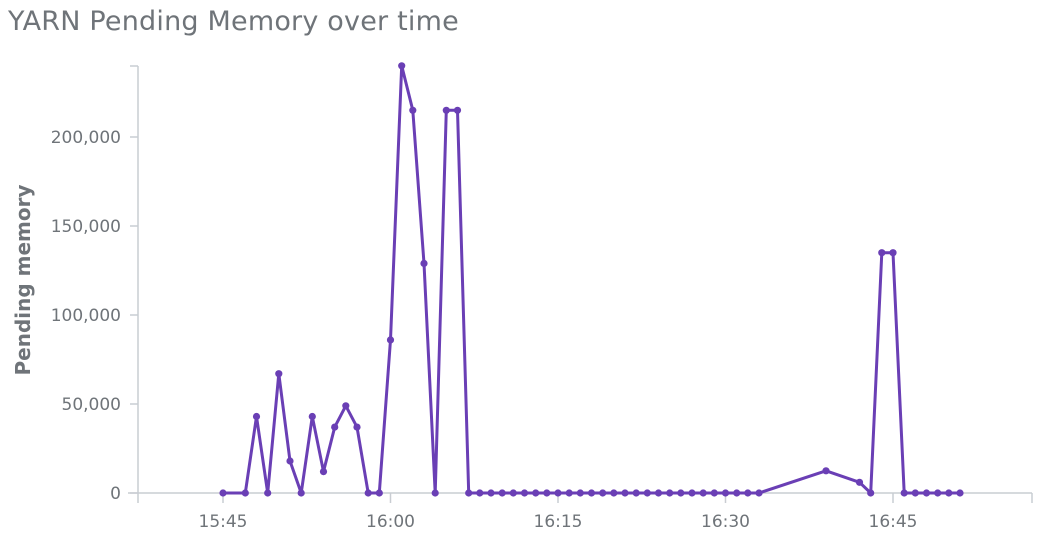  I want to click on x-tick-label: 16:15, so click(558, 522).